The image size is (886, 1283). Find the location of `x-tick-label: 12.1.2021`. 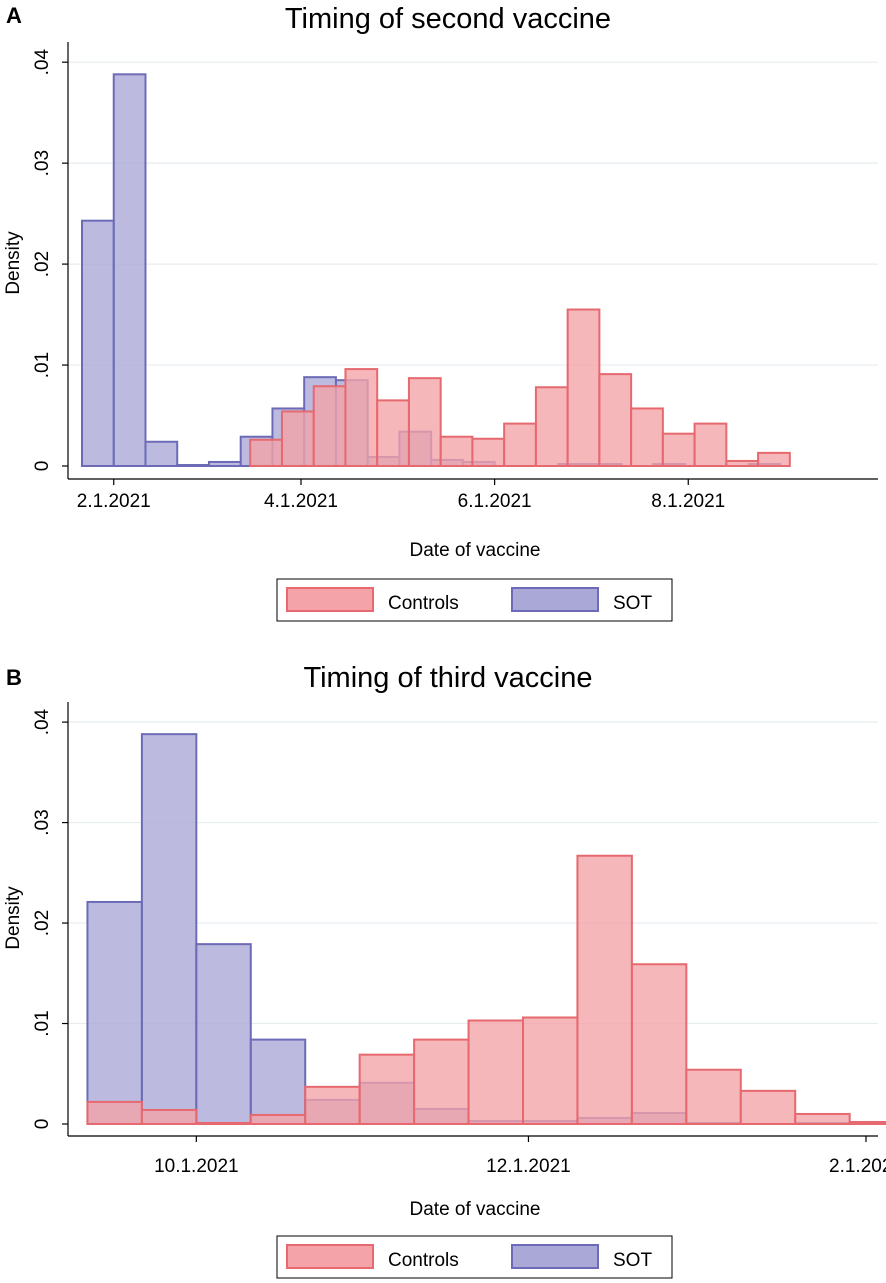

x-tick-label: 12.1.2021 is located at coordinates (528, 1166).